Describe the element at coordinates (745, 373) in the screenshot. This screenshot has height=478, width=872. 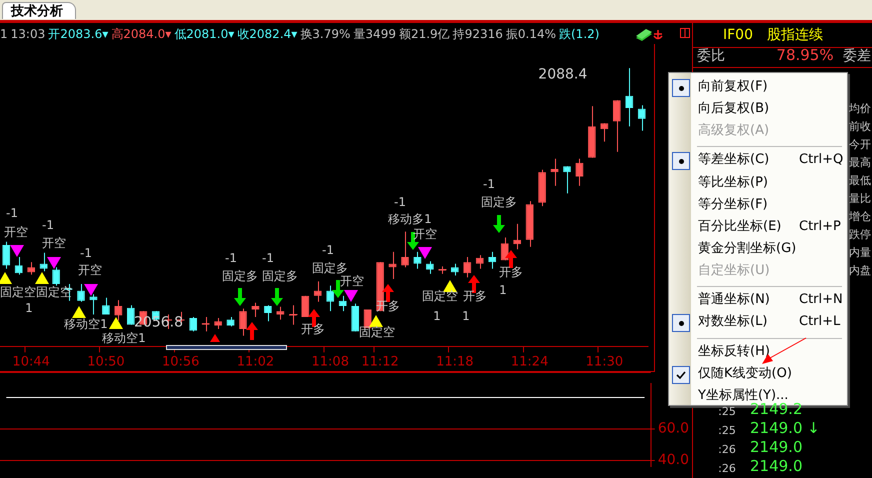
I see `text: 仅随K线变动(O)` at that location.